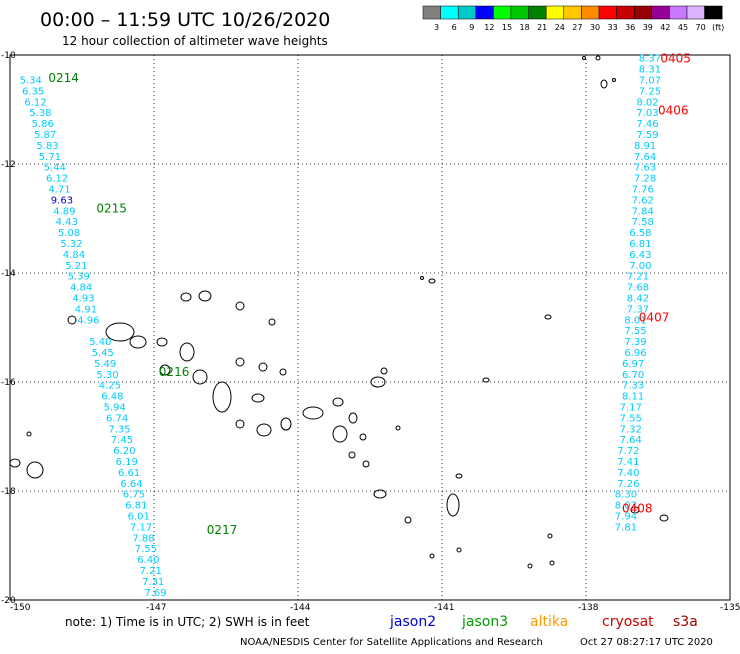 The width and height of the screenshot is (740, 654). Describe the element at coordinates (650, 91) in the screenshot. I see `swh-value-label: 7.25` at that location.